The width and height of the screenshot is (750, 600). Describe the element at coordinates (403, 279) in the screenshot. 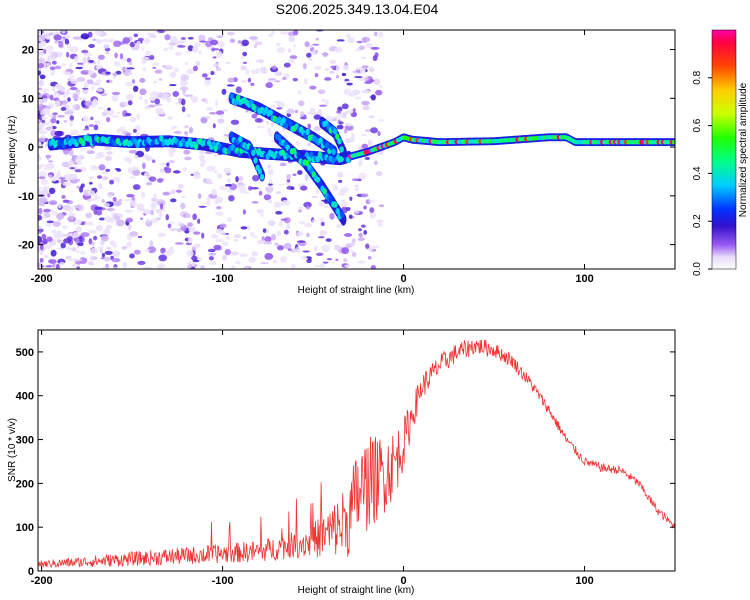

I see `heatmap-x-tick-label: 0` at that location.